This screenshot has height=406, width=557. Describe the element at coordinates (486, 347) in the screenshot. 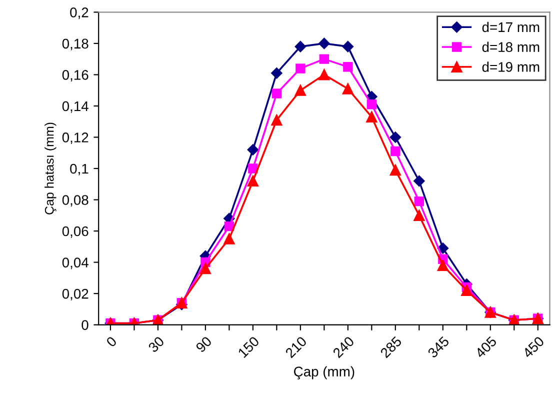

I see `x-tick-label: 405` at that location.